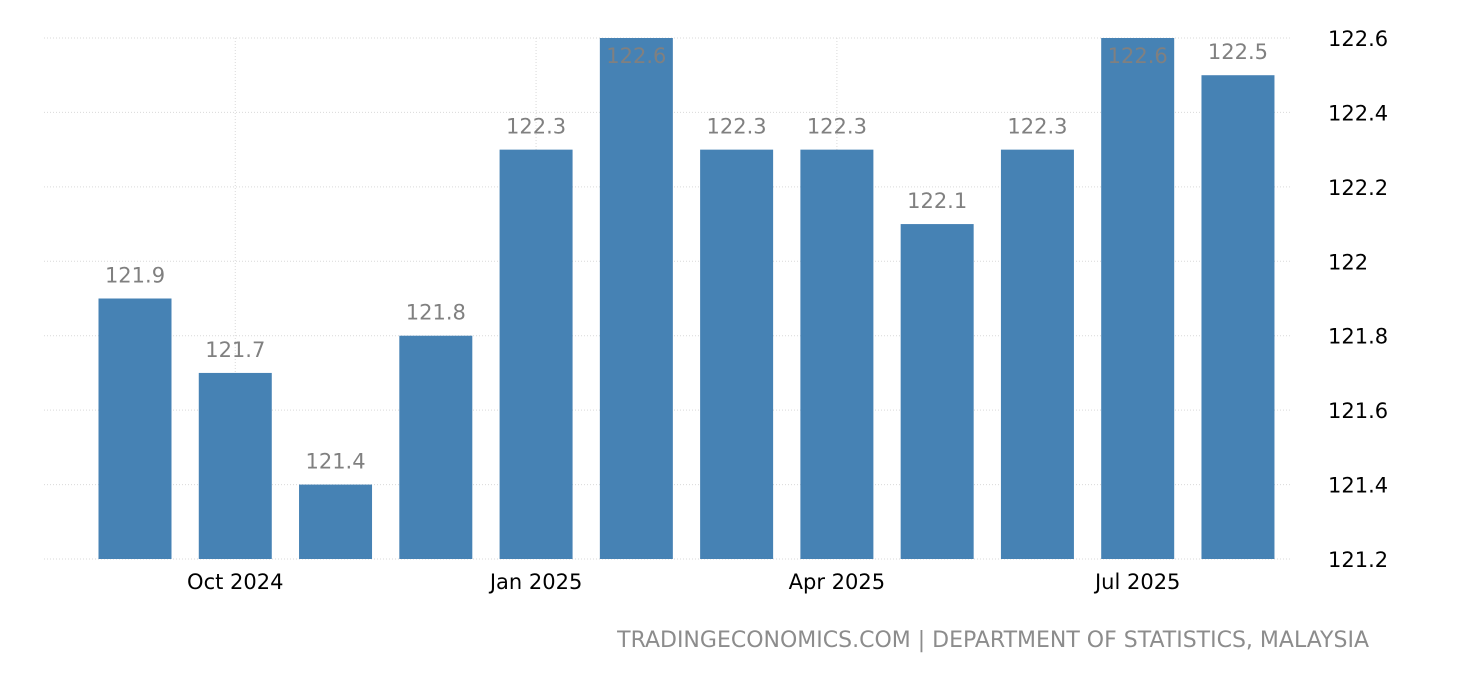  Describe the element at coordinates (837, 582) in the screenshot. I see `x-tick-label: Apr 2025` at that location.